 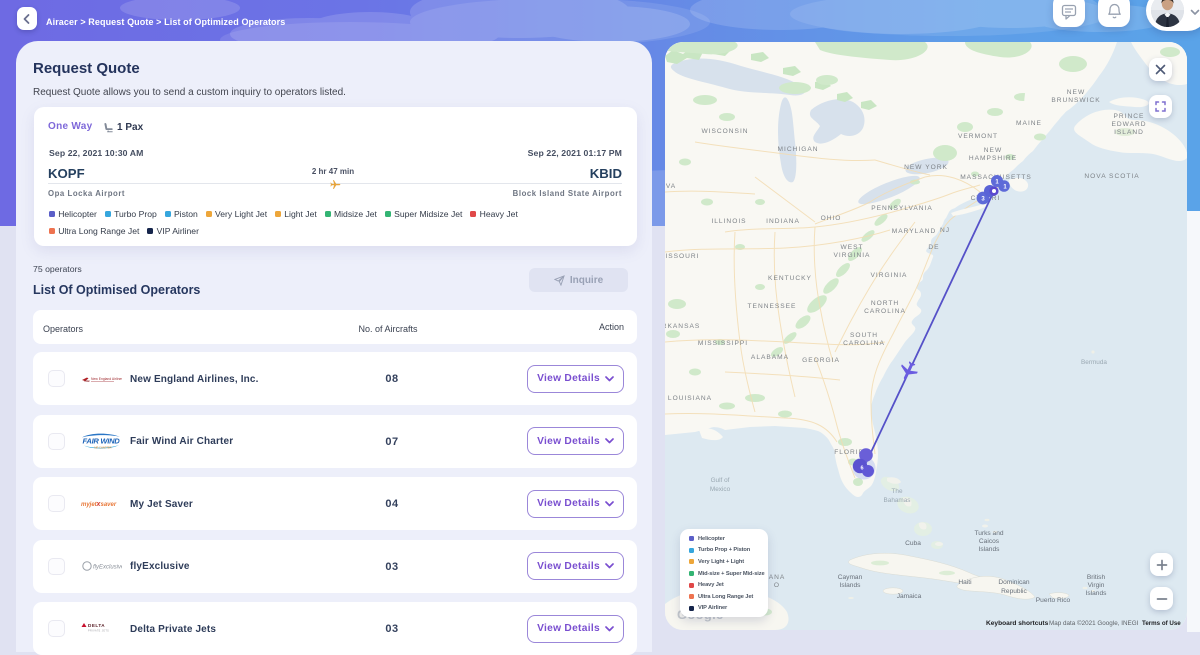 I want to click on svg-text: HAMPSHIRE, so click(x=993, y=158).